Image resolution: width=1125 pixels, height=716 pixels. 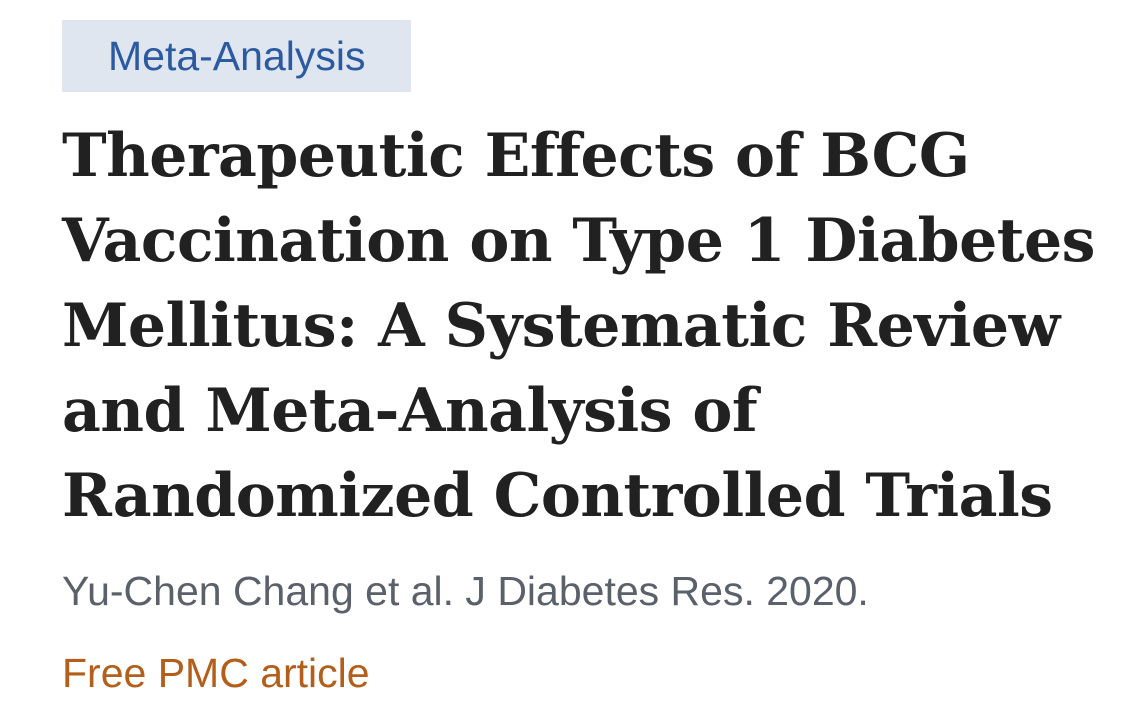 What do you see at coordinates (578, 241) in the screenshot?
I see `article-title-line: Vaccination on Type 1 Diabetes` at bounding box center [578, 241].